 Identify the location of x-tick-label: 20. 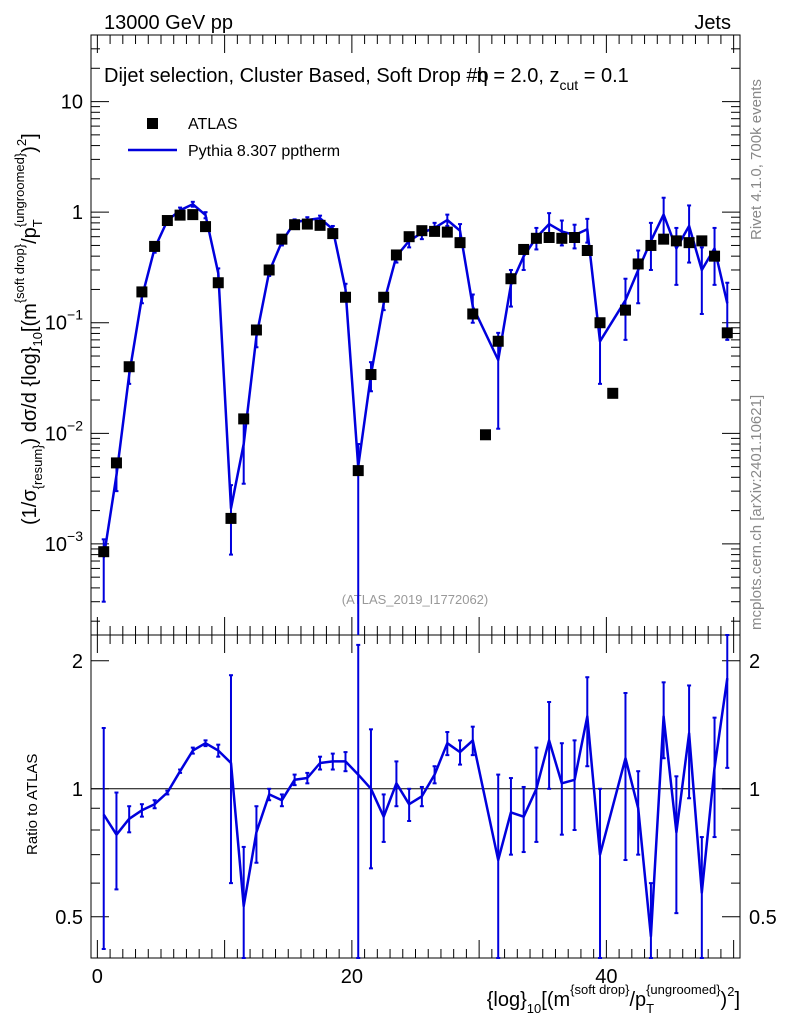
(352, 977).